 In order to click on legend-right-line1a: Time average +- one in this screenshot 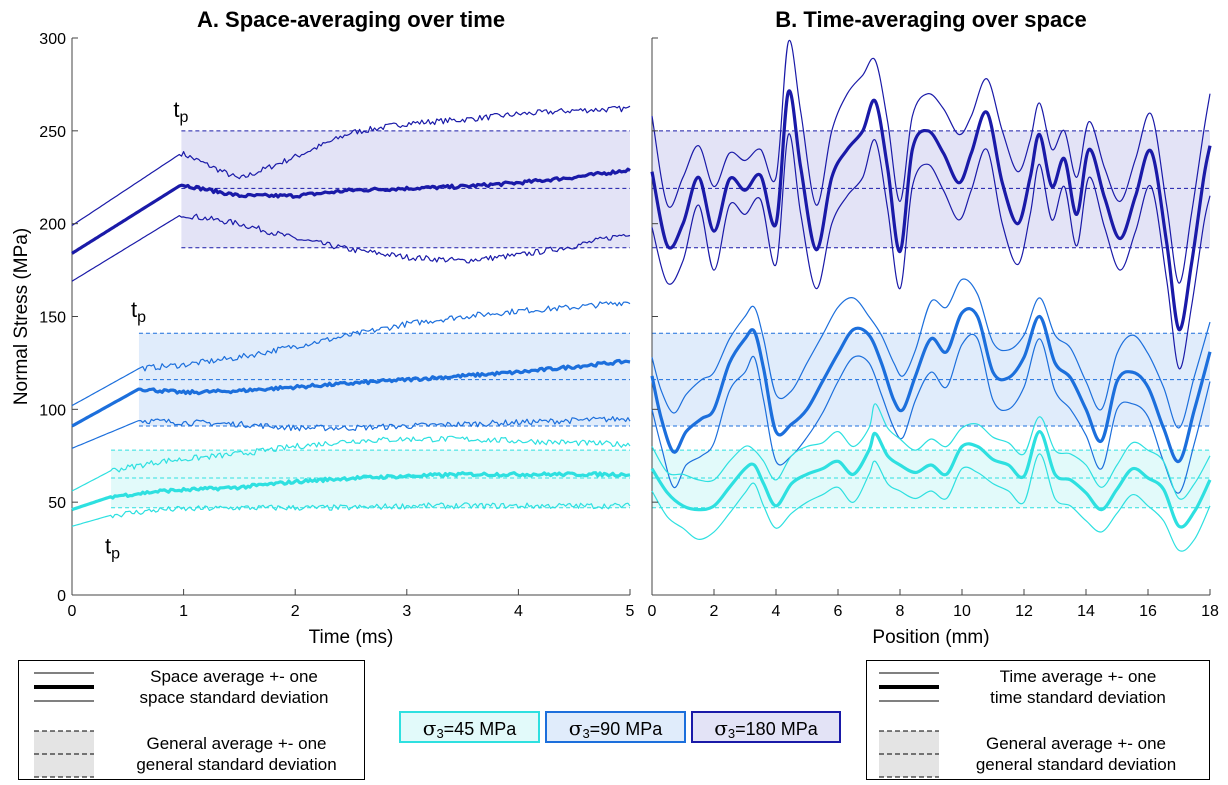, I will do `click(1078, 676)`.